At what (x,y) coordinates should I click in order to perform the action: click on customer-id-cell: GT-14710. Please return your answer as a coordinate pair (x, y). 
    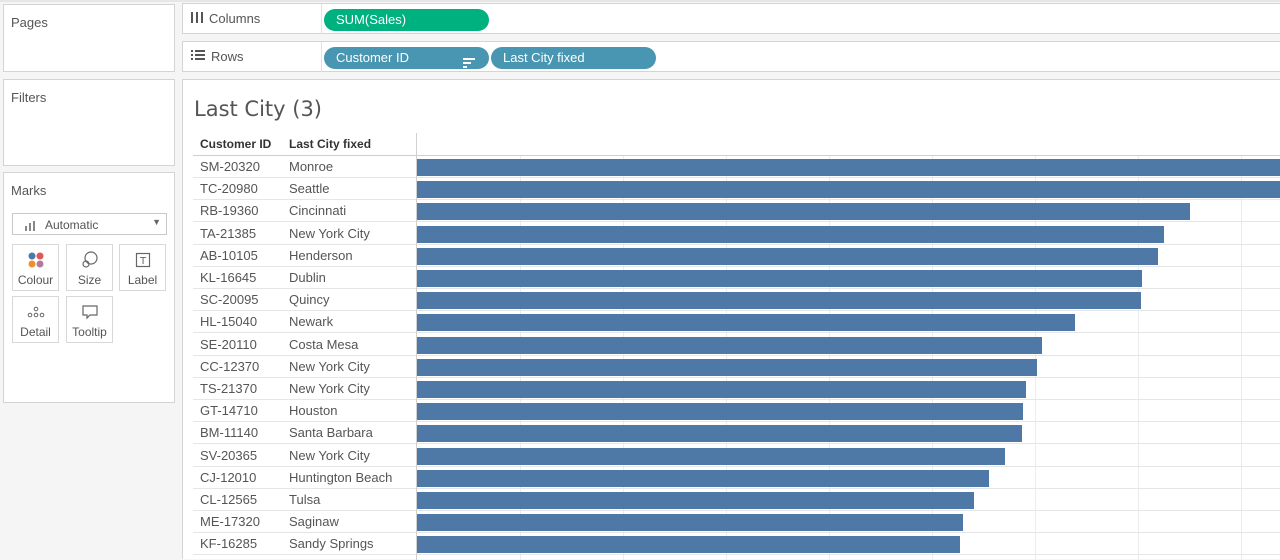
    Looking at the image, I should click on (229, 411).